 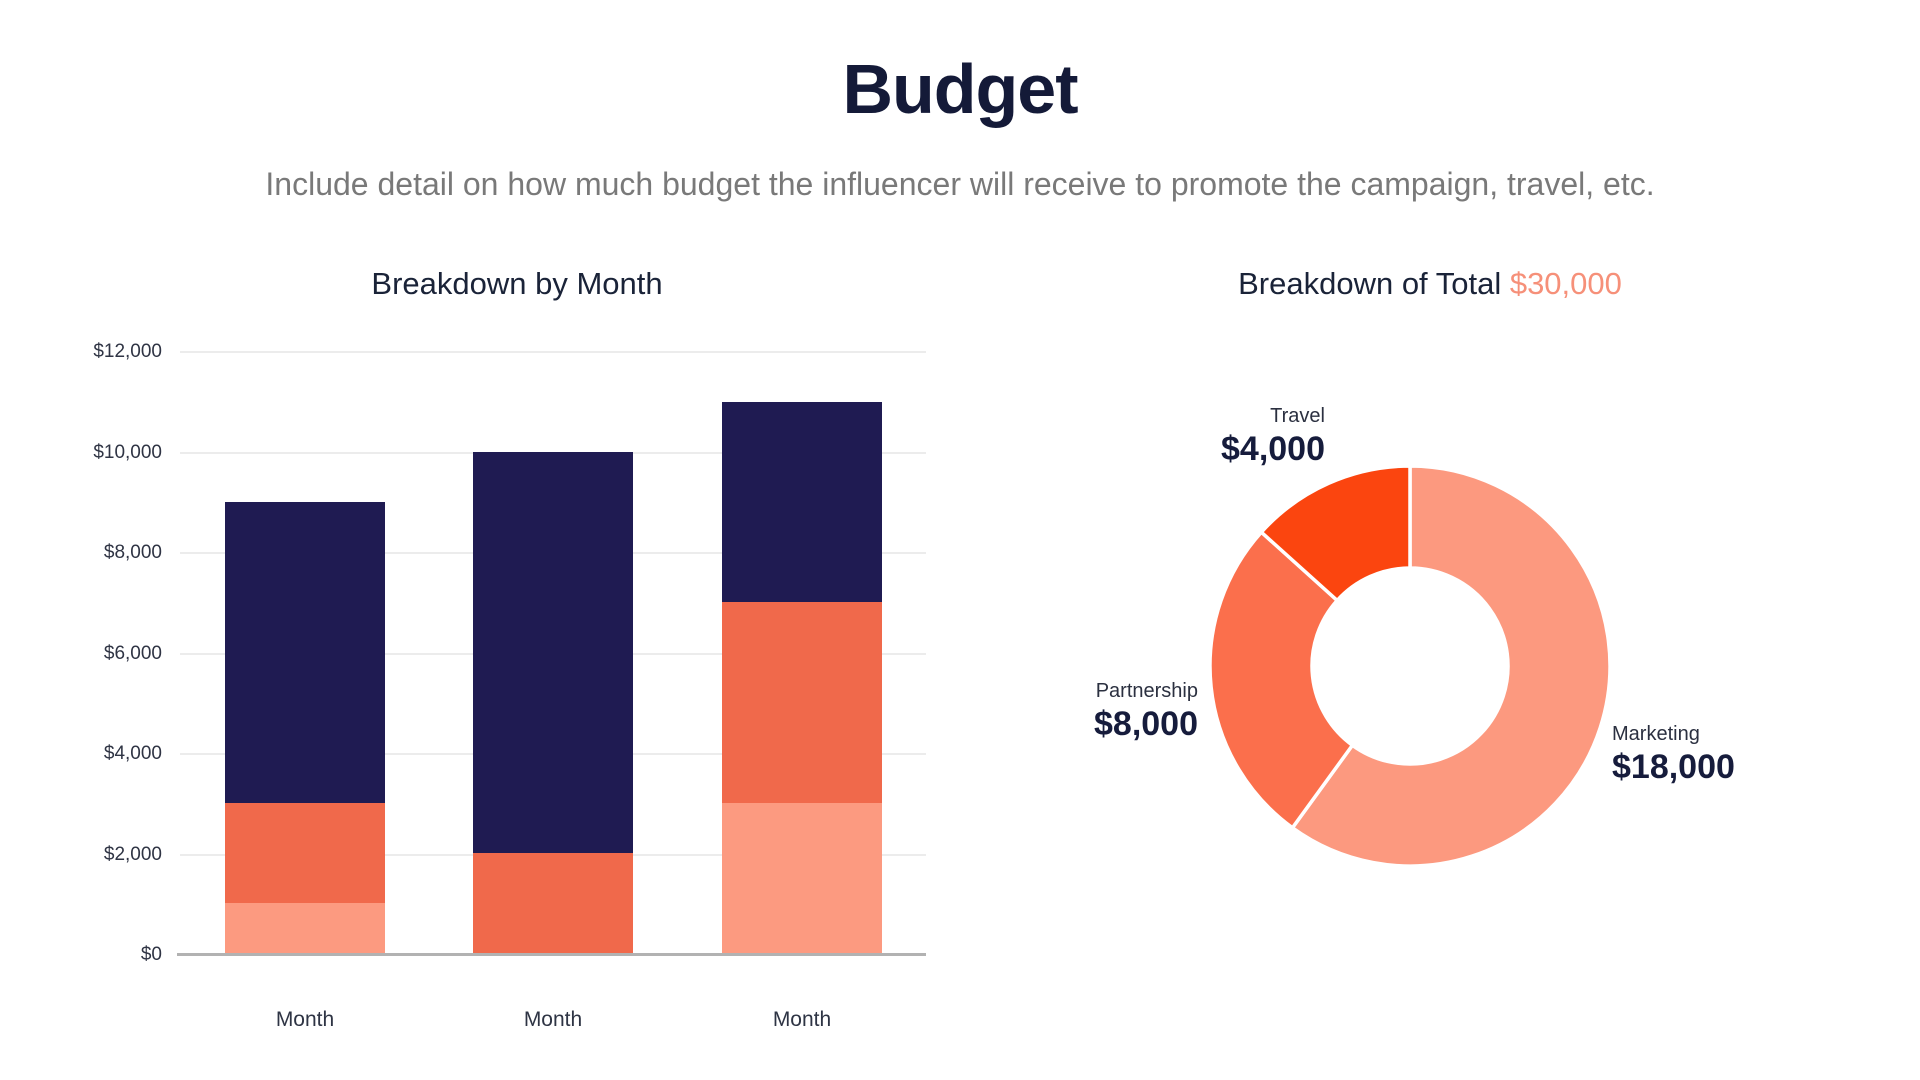 I want to click on donut-chart, so click(x=1410, y=666).